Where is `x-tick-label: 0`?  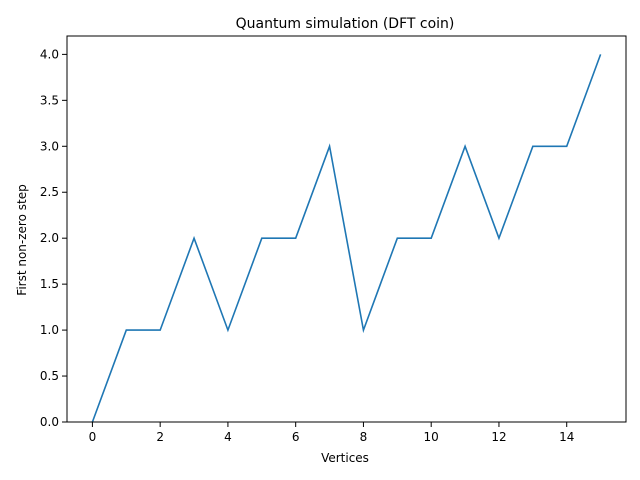
x-tick-label: 0 is located at coordinates (93, 437).